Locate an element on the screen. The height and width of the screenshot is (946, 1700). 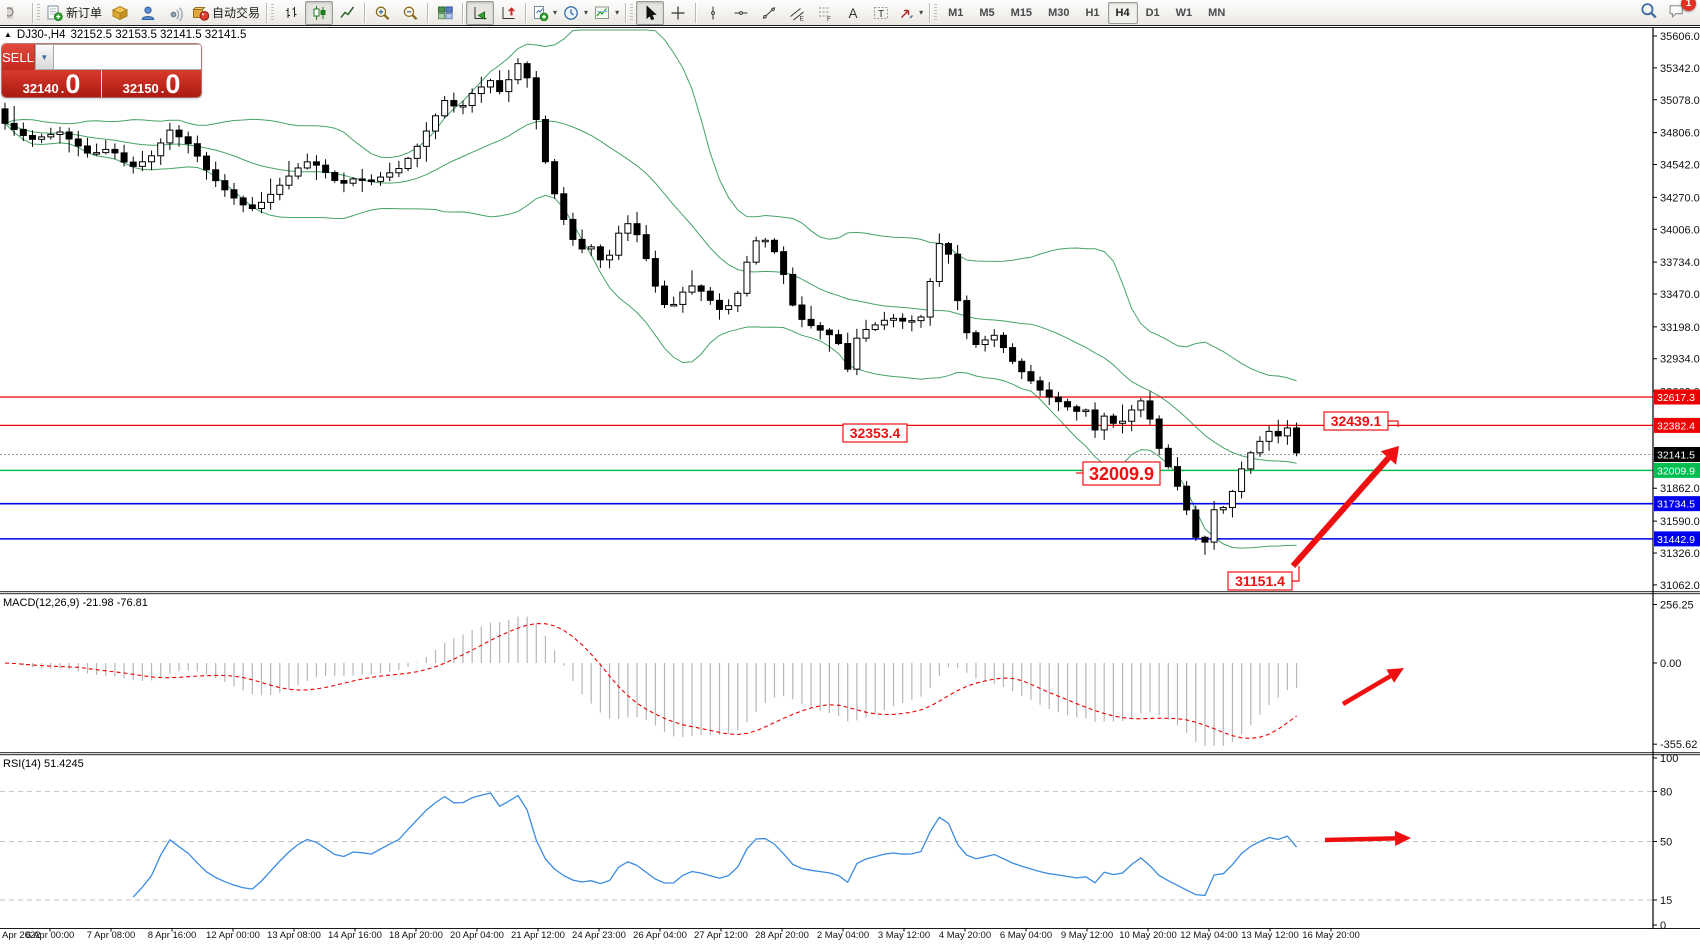
text-label-button: T is located at coordinates (881, 13).